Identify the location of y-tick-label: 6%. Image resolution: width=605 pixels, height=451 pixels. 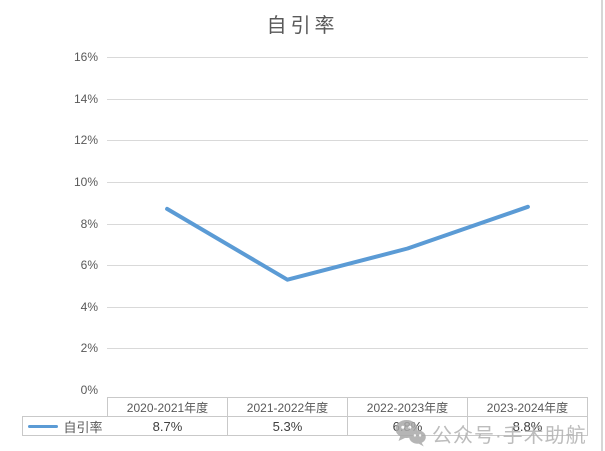
(89, 265).